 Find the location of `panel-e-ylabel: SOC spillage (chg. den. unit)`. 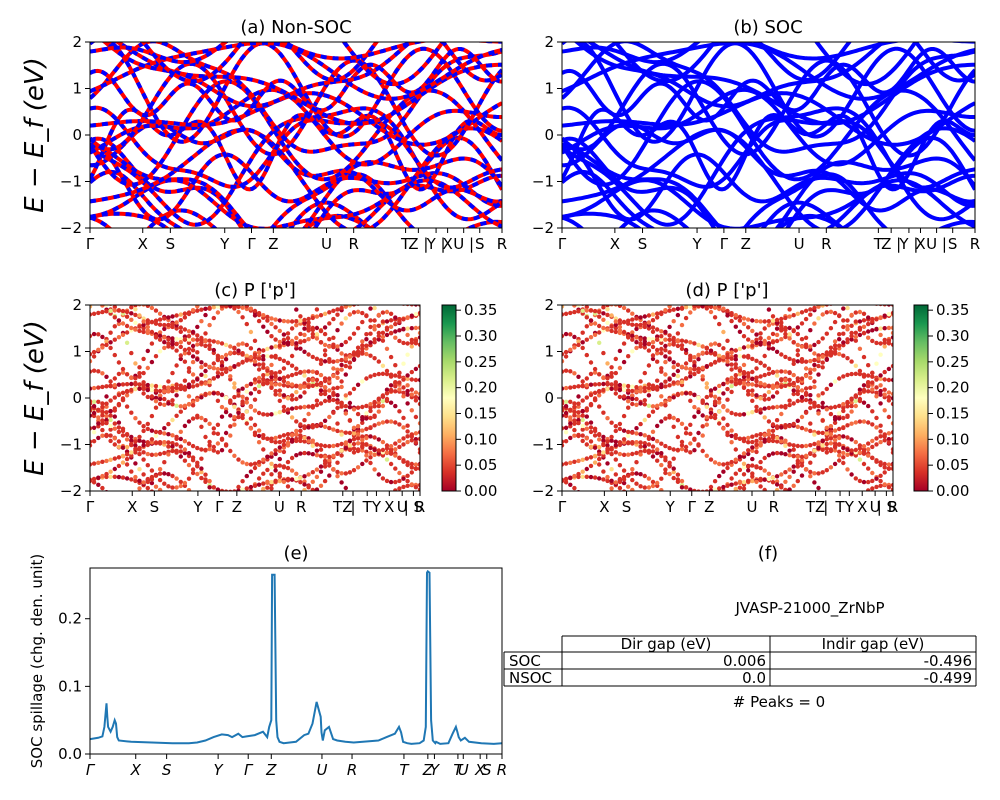

panel-e-ylabel: SOC spillage (chg. den. unit) is located at coordinates (37, 661).